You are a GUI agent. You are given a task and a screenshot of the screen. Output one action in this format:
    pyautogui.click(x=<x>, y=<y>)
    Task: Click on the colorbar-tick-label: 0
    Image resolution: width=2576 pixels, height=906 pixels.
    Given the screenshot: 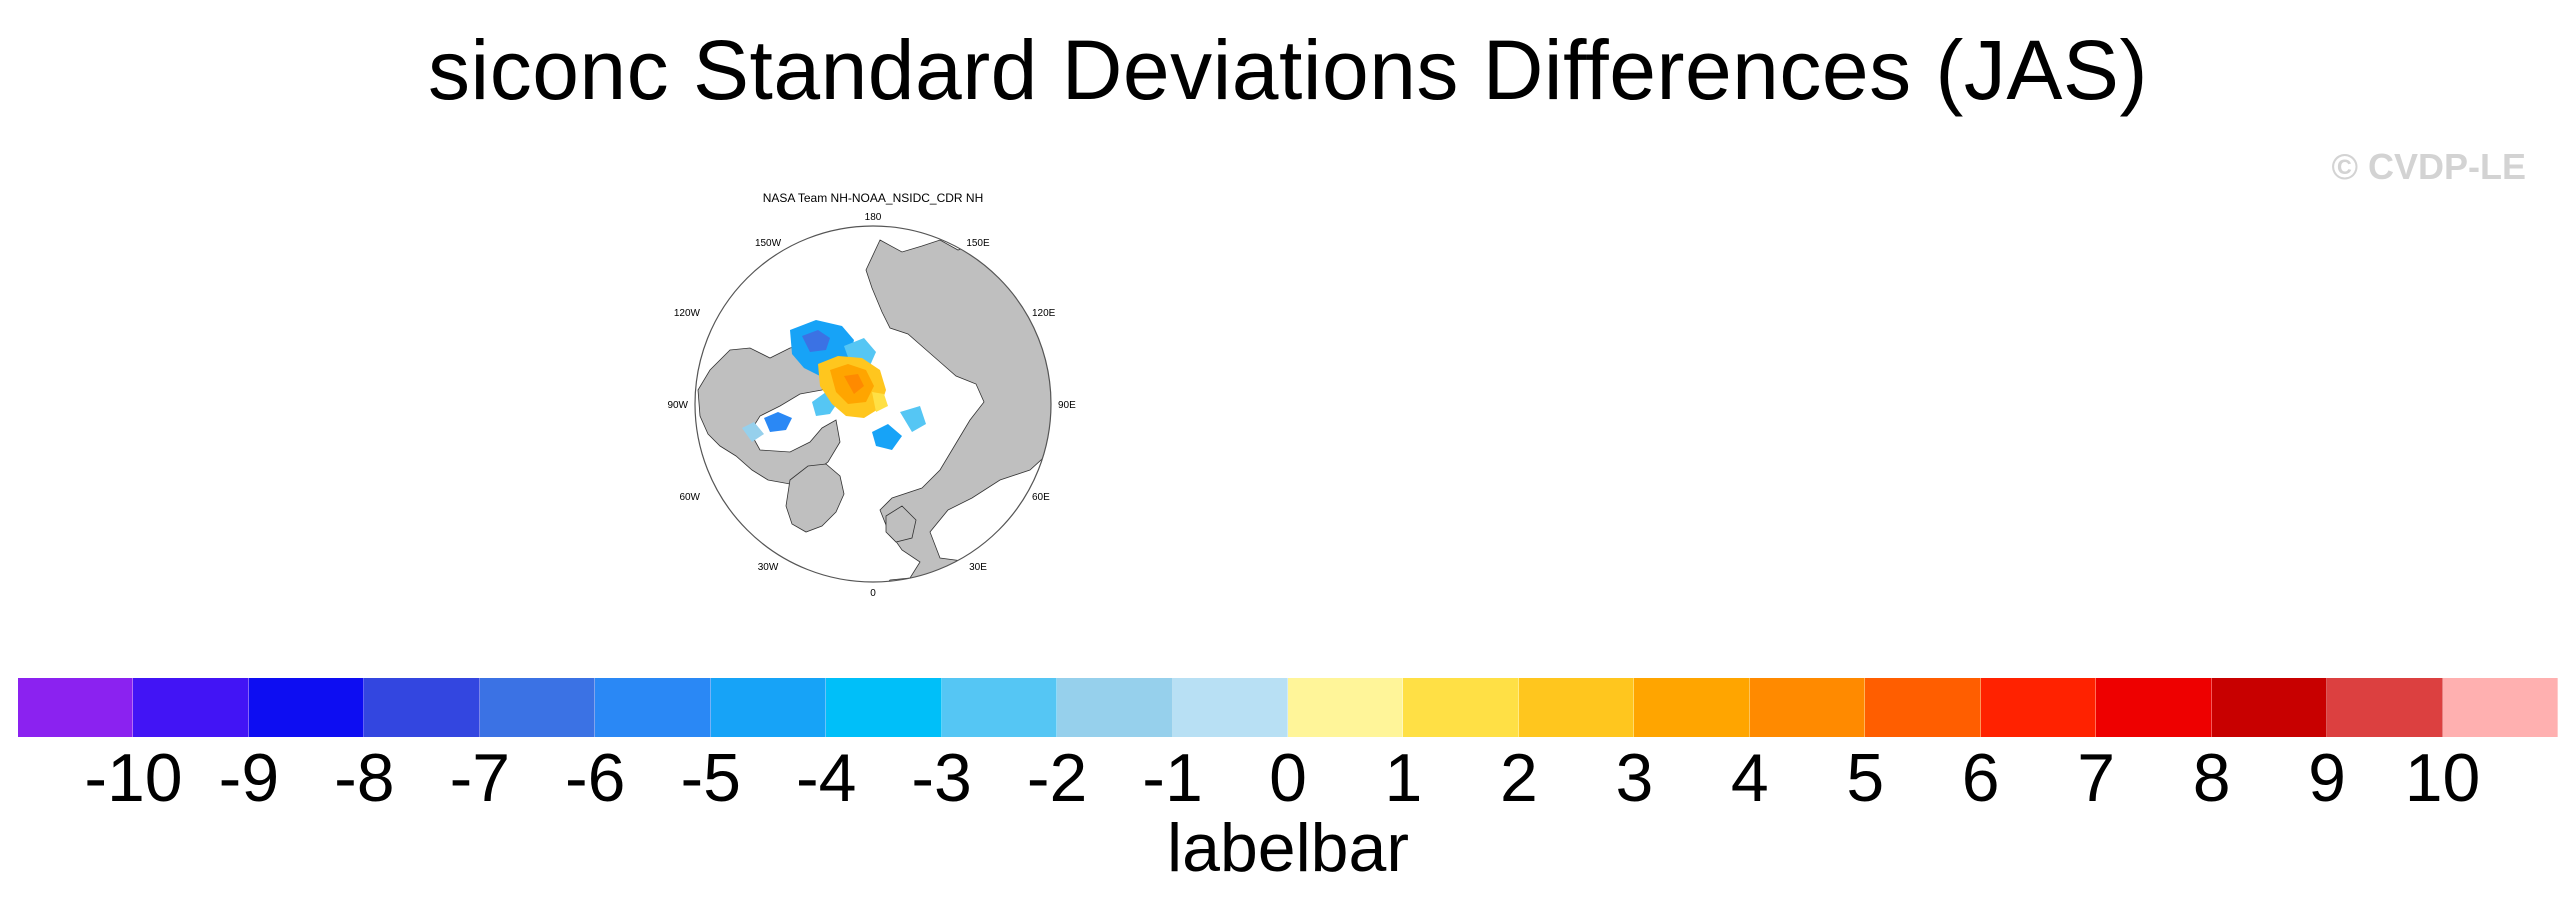 What is the action you would take?
    pyautogui.click(x=1288, y=778)
    